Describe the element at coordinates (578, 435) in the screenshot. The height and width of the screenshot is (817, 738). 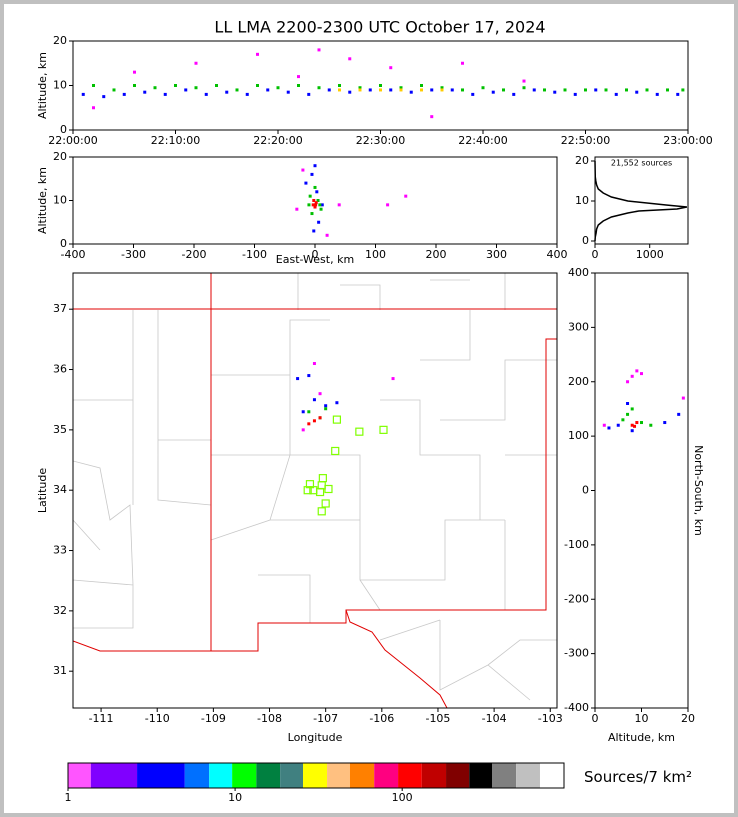
I see `y-tick-label: 100` at that location.